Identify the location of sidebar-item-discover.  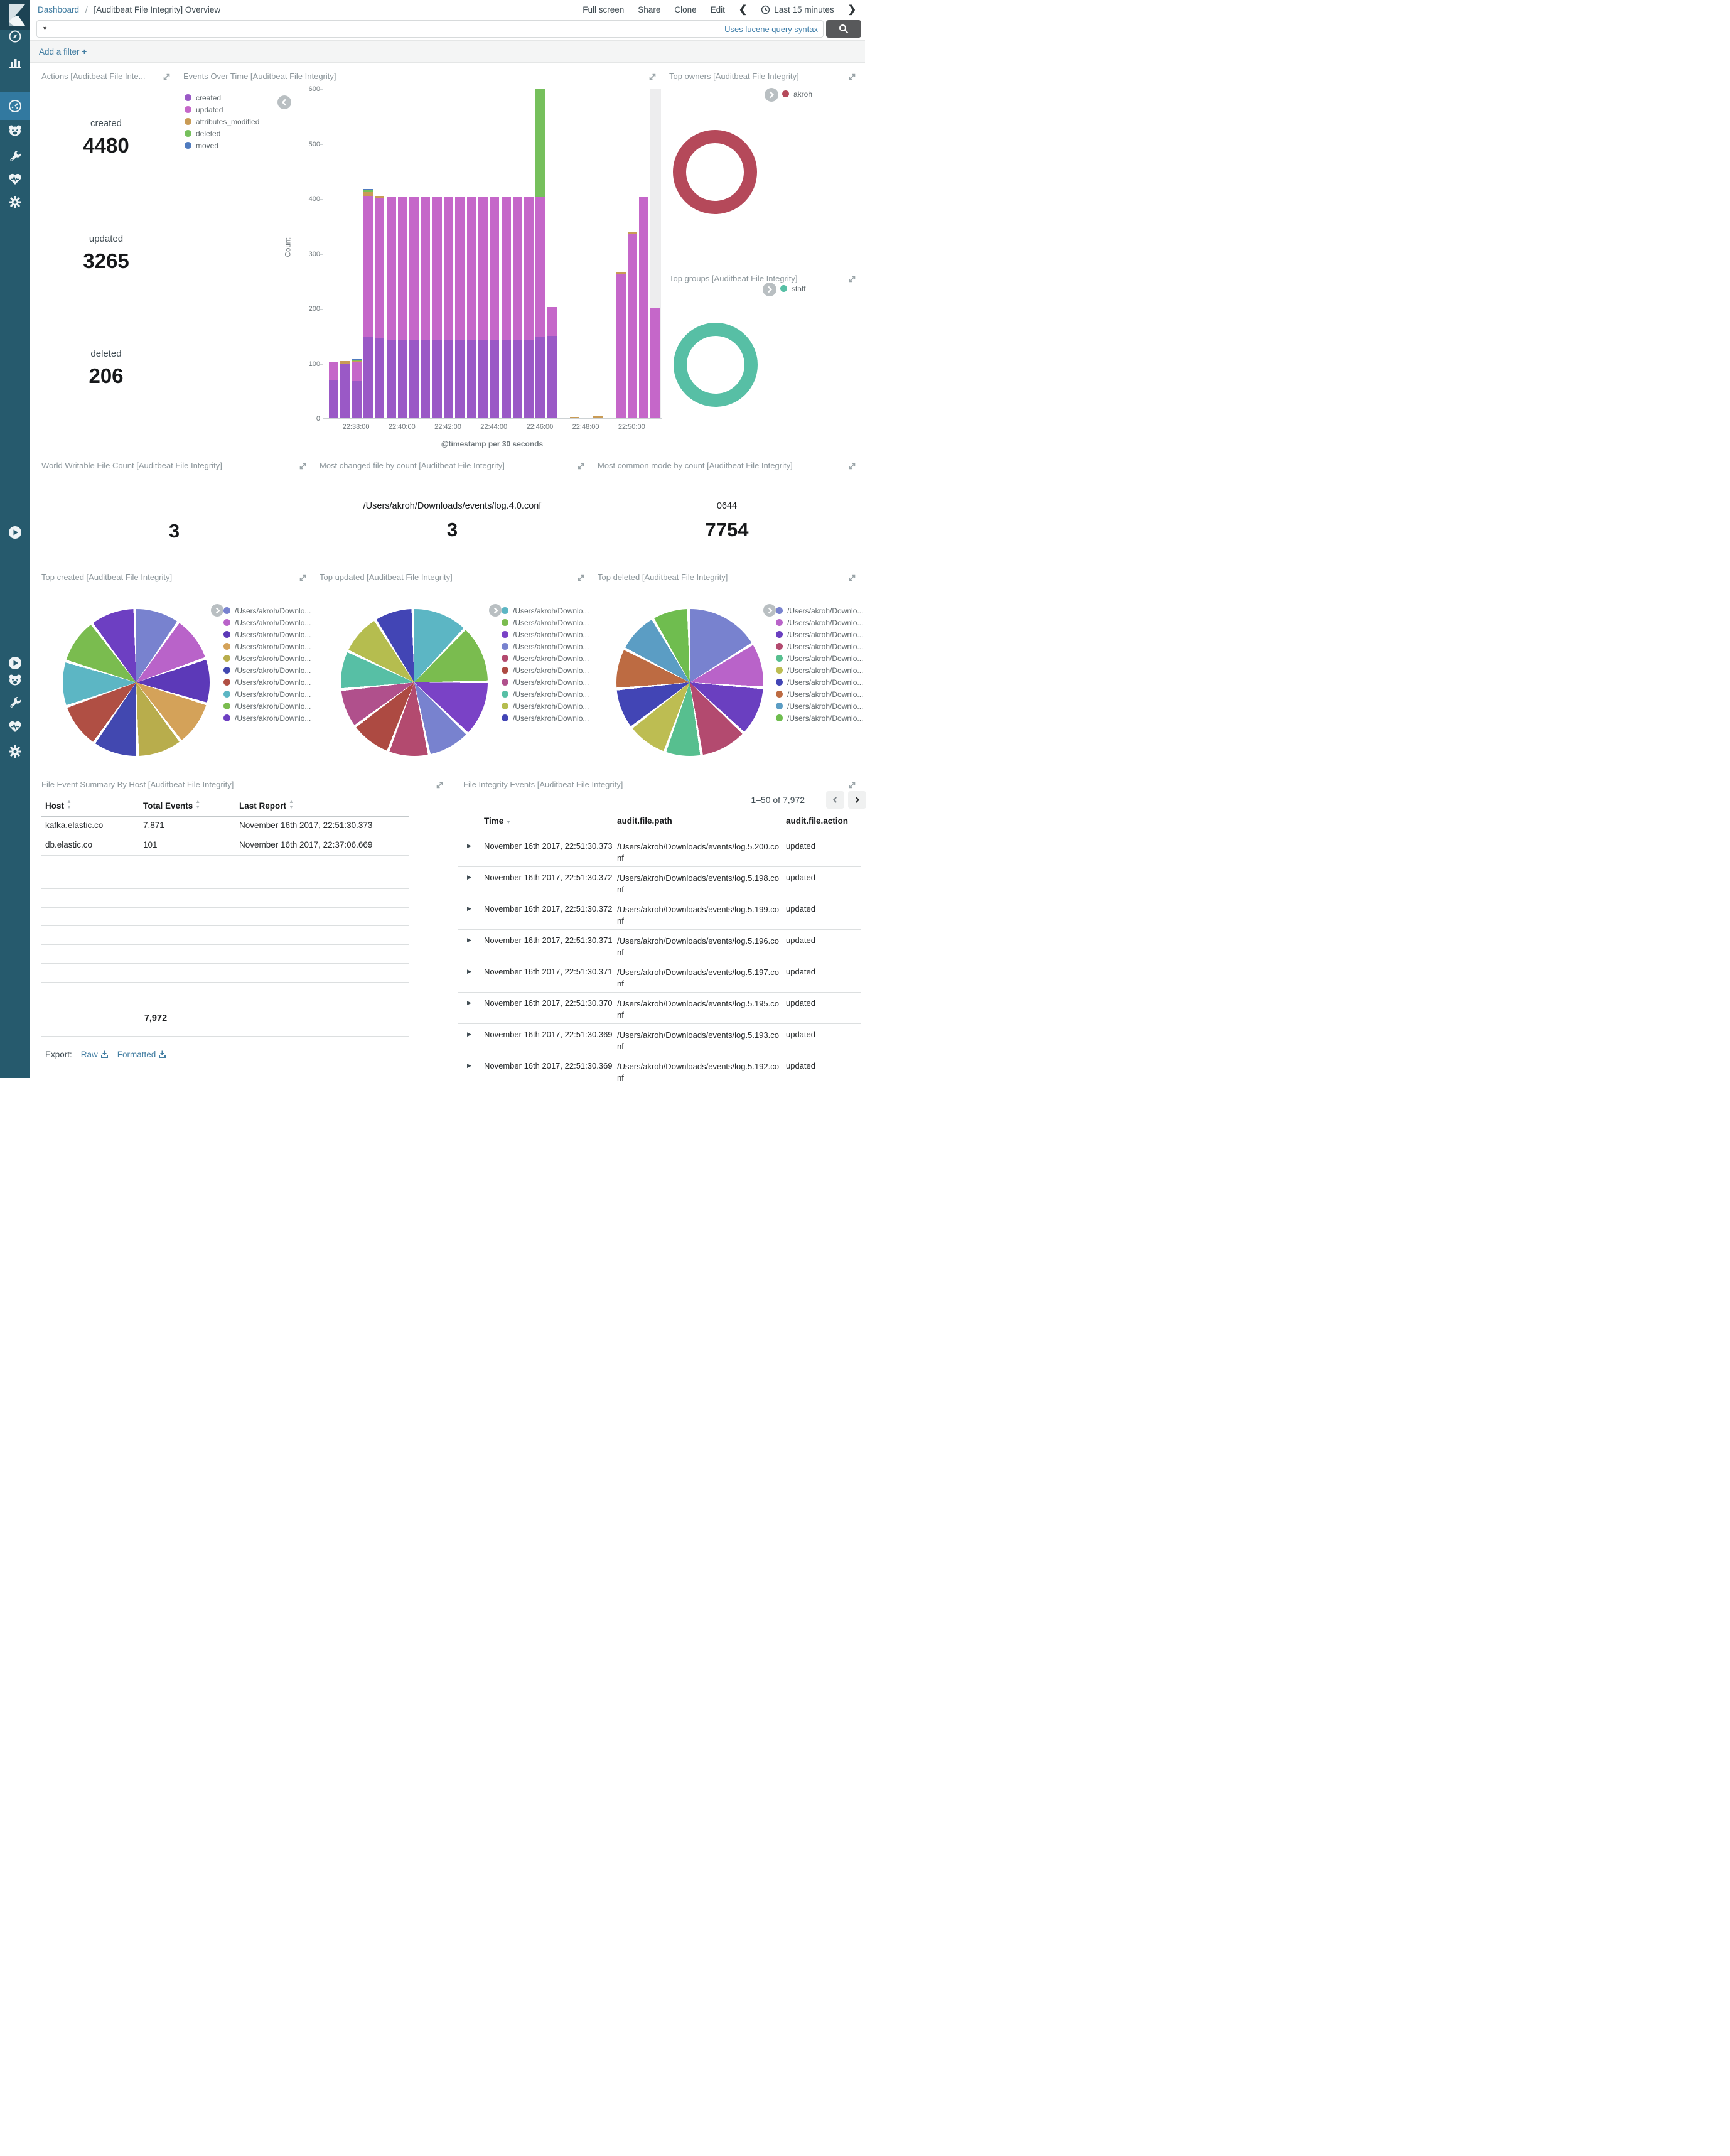
(15, 37).